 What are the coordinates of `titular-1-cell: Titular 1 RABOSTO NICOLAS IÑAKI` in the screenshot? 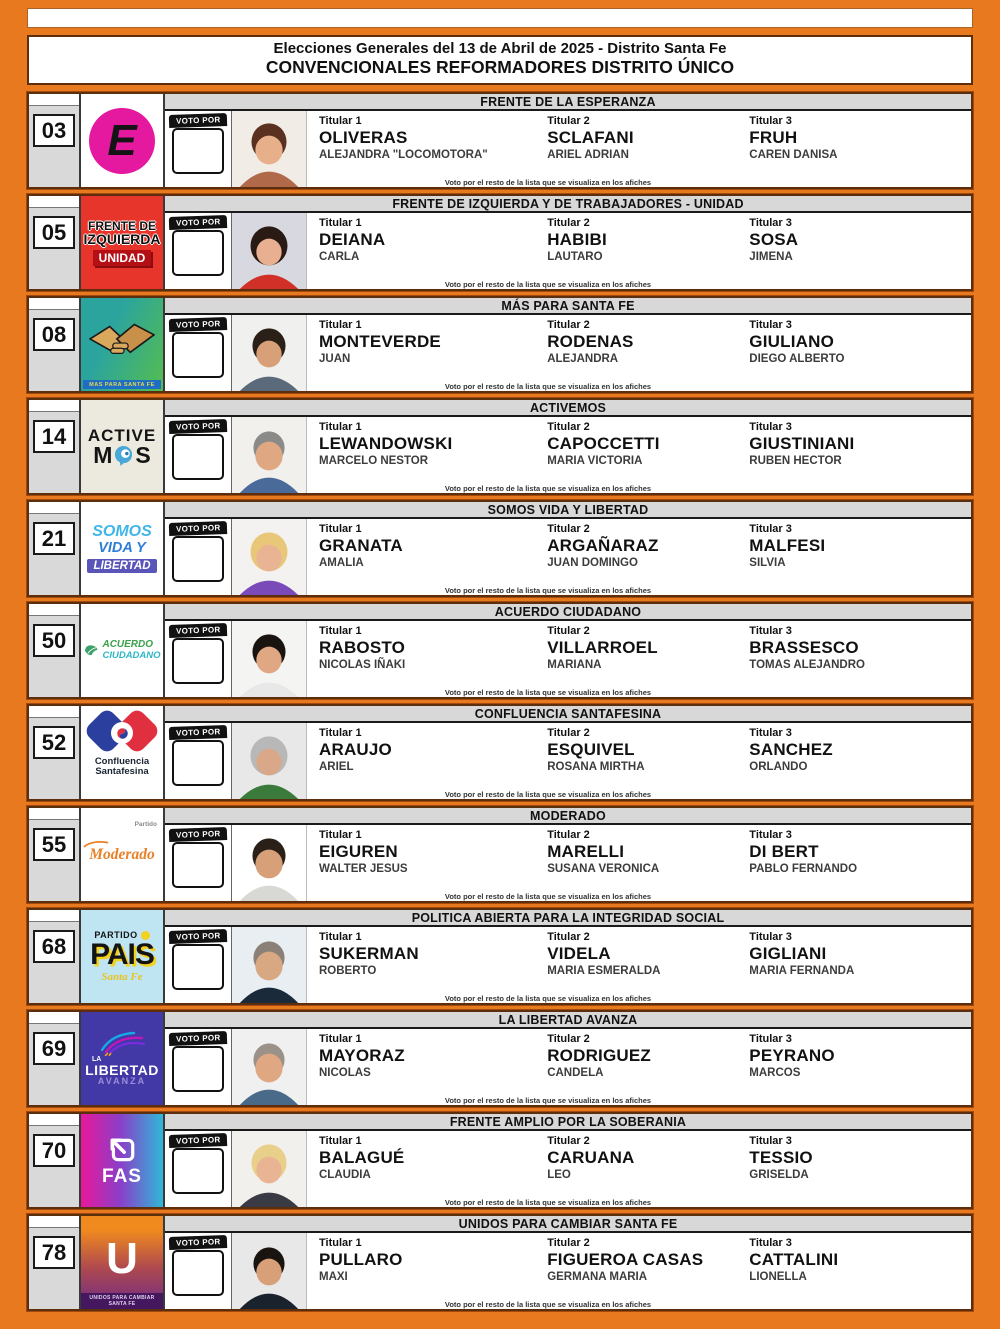 It's located at (433, 661).